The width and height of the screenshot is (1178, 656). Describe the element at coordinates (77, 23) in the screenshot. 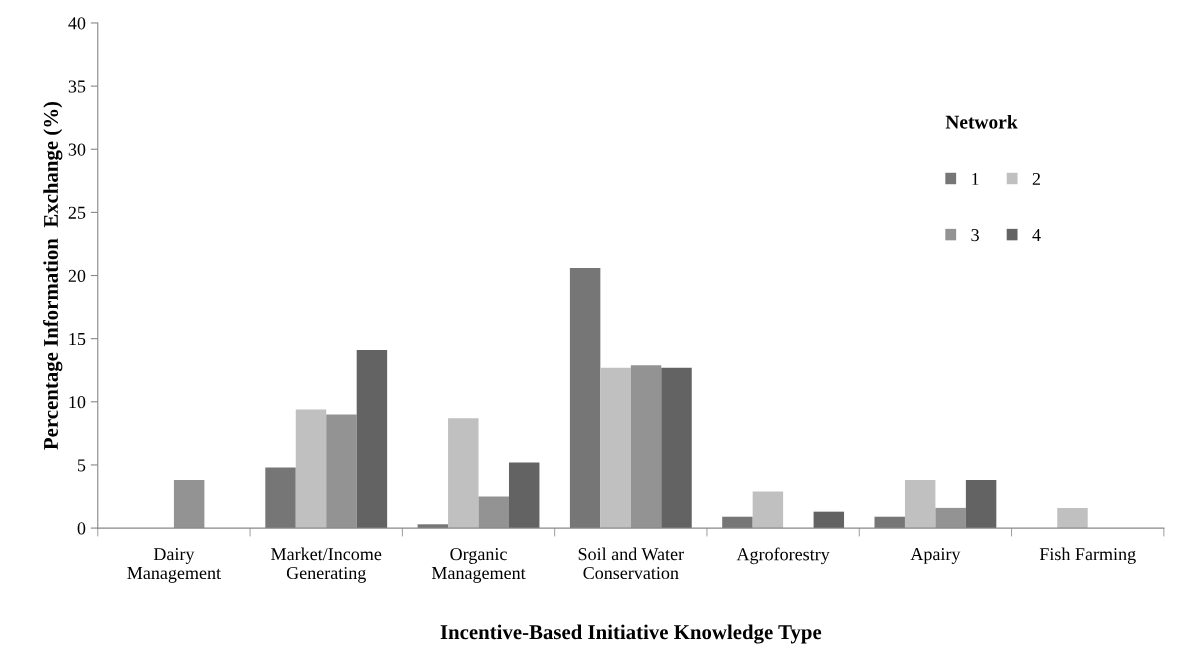

I see `y-tick-label: 40` at that location.